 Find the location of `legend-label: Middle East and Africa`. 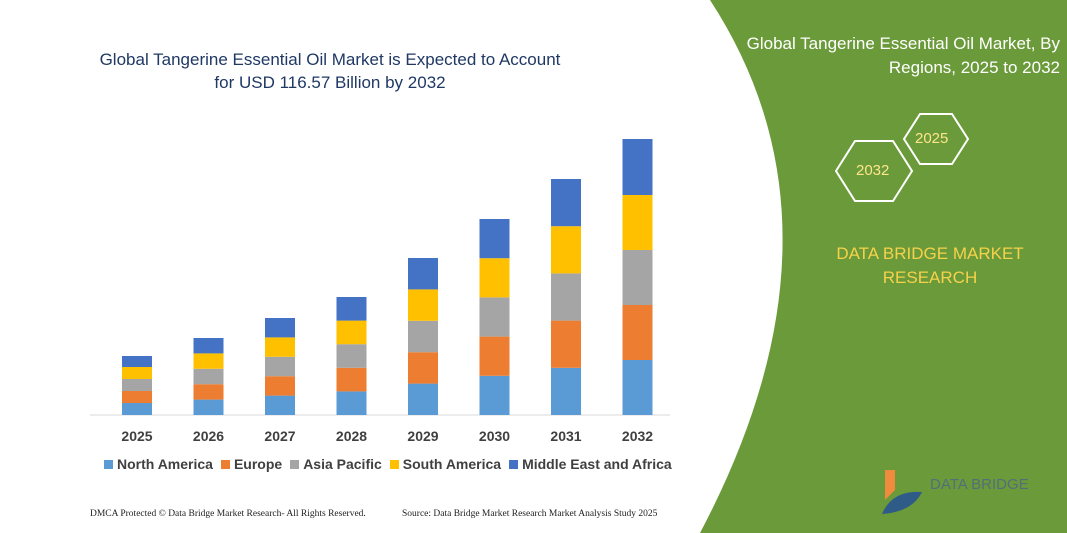

legend-label: Middle East and Africa is located at coordinates (597, 464).